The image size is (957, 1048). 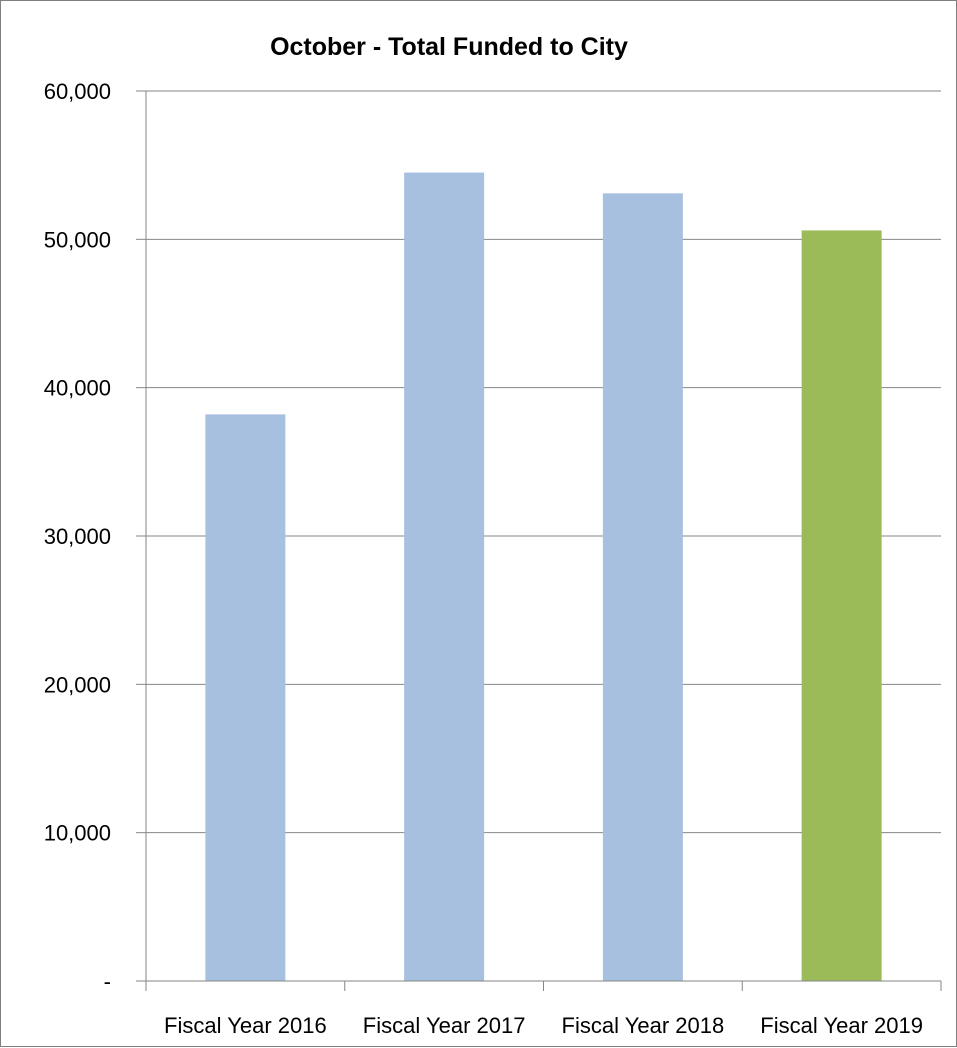 What do you see at coordinates (77, 684) in the screenshot?
I see `y-tick-label-20000: 20,000` at bounding box center [77, 684].